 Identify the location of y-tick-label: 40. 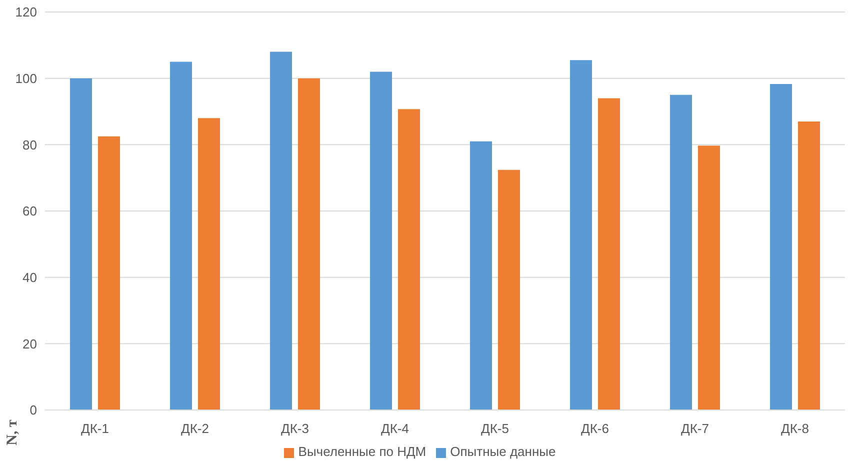
(29, 277).